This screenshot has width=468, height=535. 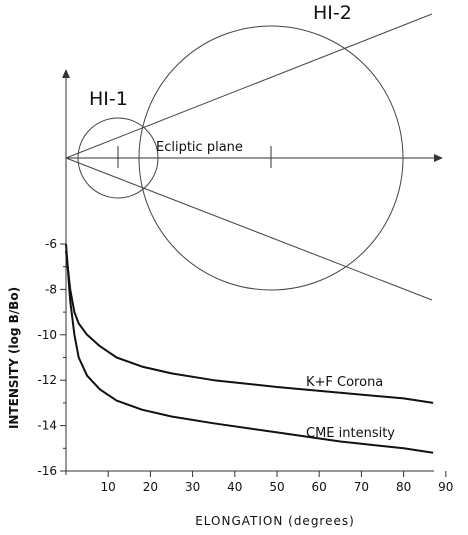 I want to click on x-tick-label: 30, so click(x=192, y=487).